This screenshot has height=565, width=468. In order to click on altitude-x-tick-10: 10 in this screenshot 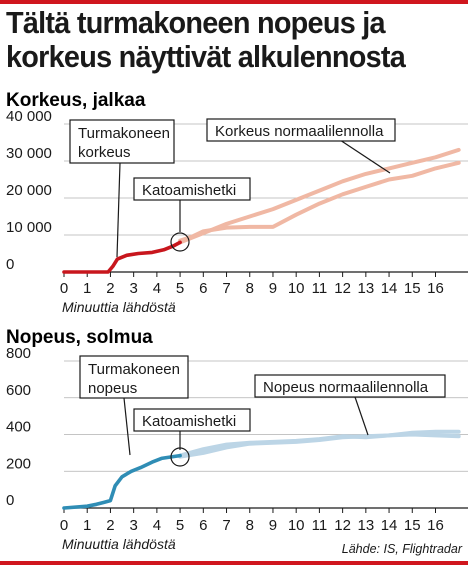, I will do `click(296, 288)`.